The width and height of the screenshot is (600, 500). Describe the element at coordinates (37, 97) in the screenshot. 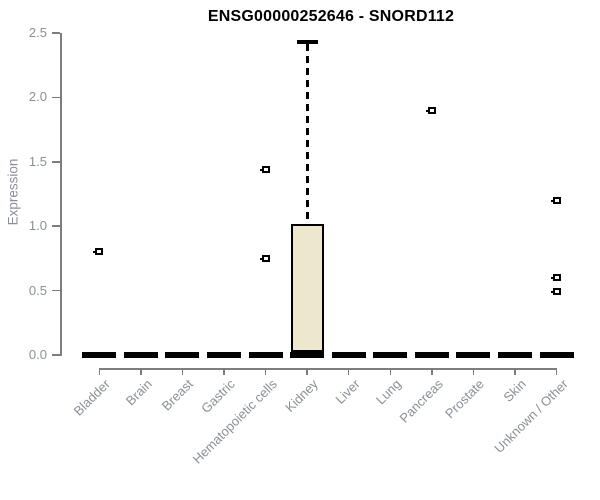

I see `y-tick-label: 2.0` at that location.